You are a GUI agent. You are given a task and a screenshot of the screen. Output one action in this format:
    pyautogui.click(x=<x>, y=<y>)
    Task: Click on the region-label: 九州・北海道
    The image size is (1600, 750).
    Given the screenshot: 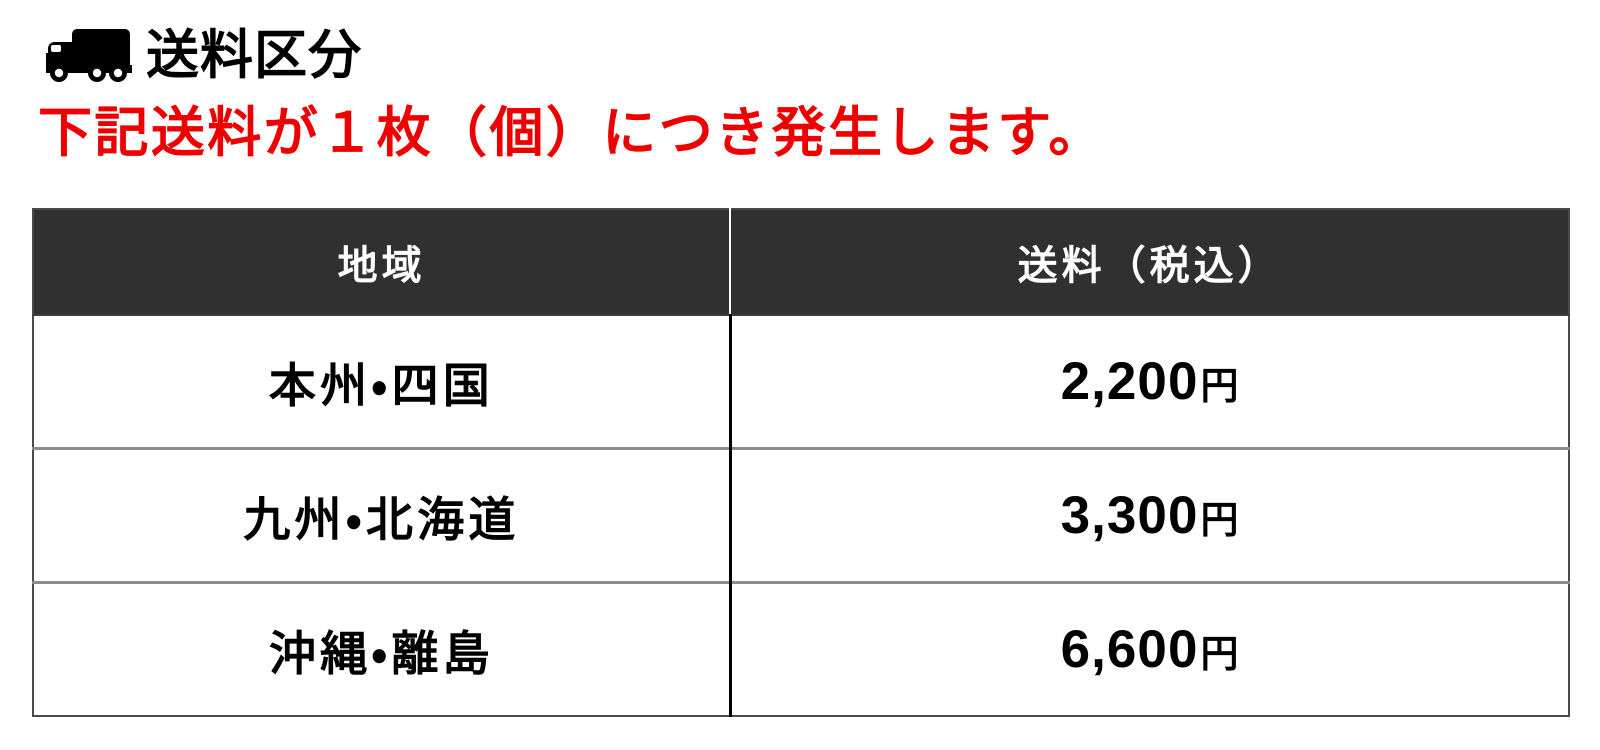 What is the action you would take?
    pyautogui.click(x=381, y=519)
    